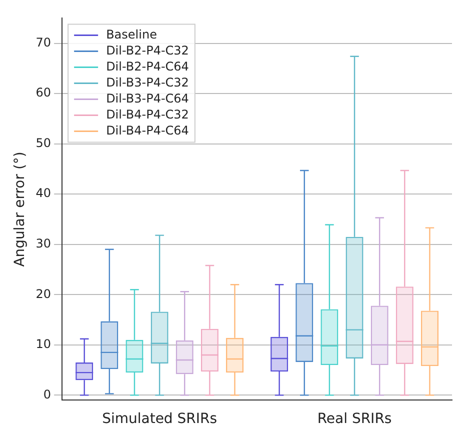 The height and width of the screenshot is (439, 464). I want to click on y-tick-label: 10, so click(44, 344).